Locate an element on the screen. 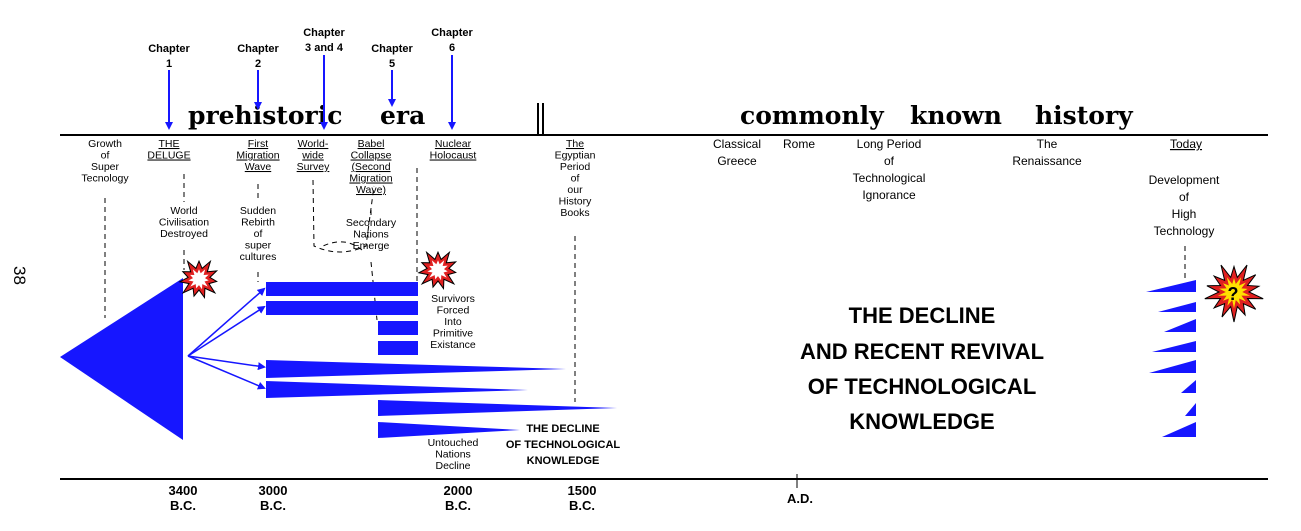  event-label: Long Period of Technological Ignorance is located at coordinates (889, 169).